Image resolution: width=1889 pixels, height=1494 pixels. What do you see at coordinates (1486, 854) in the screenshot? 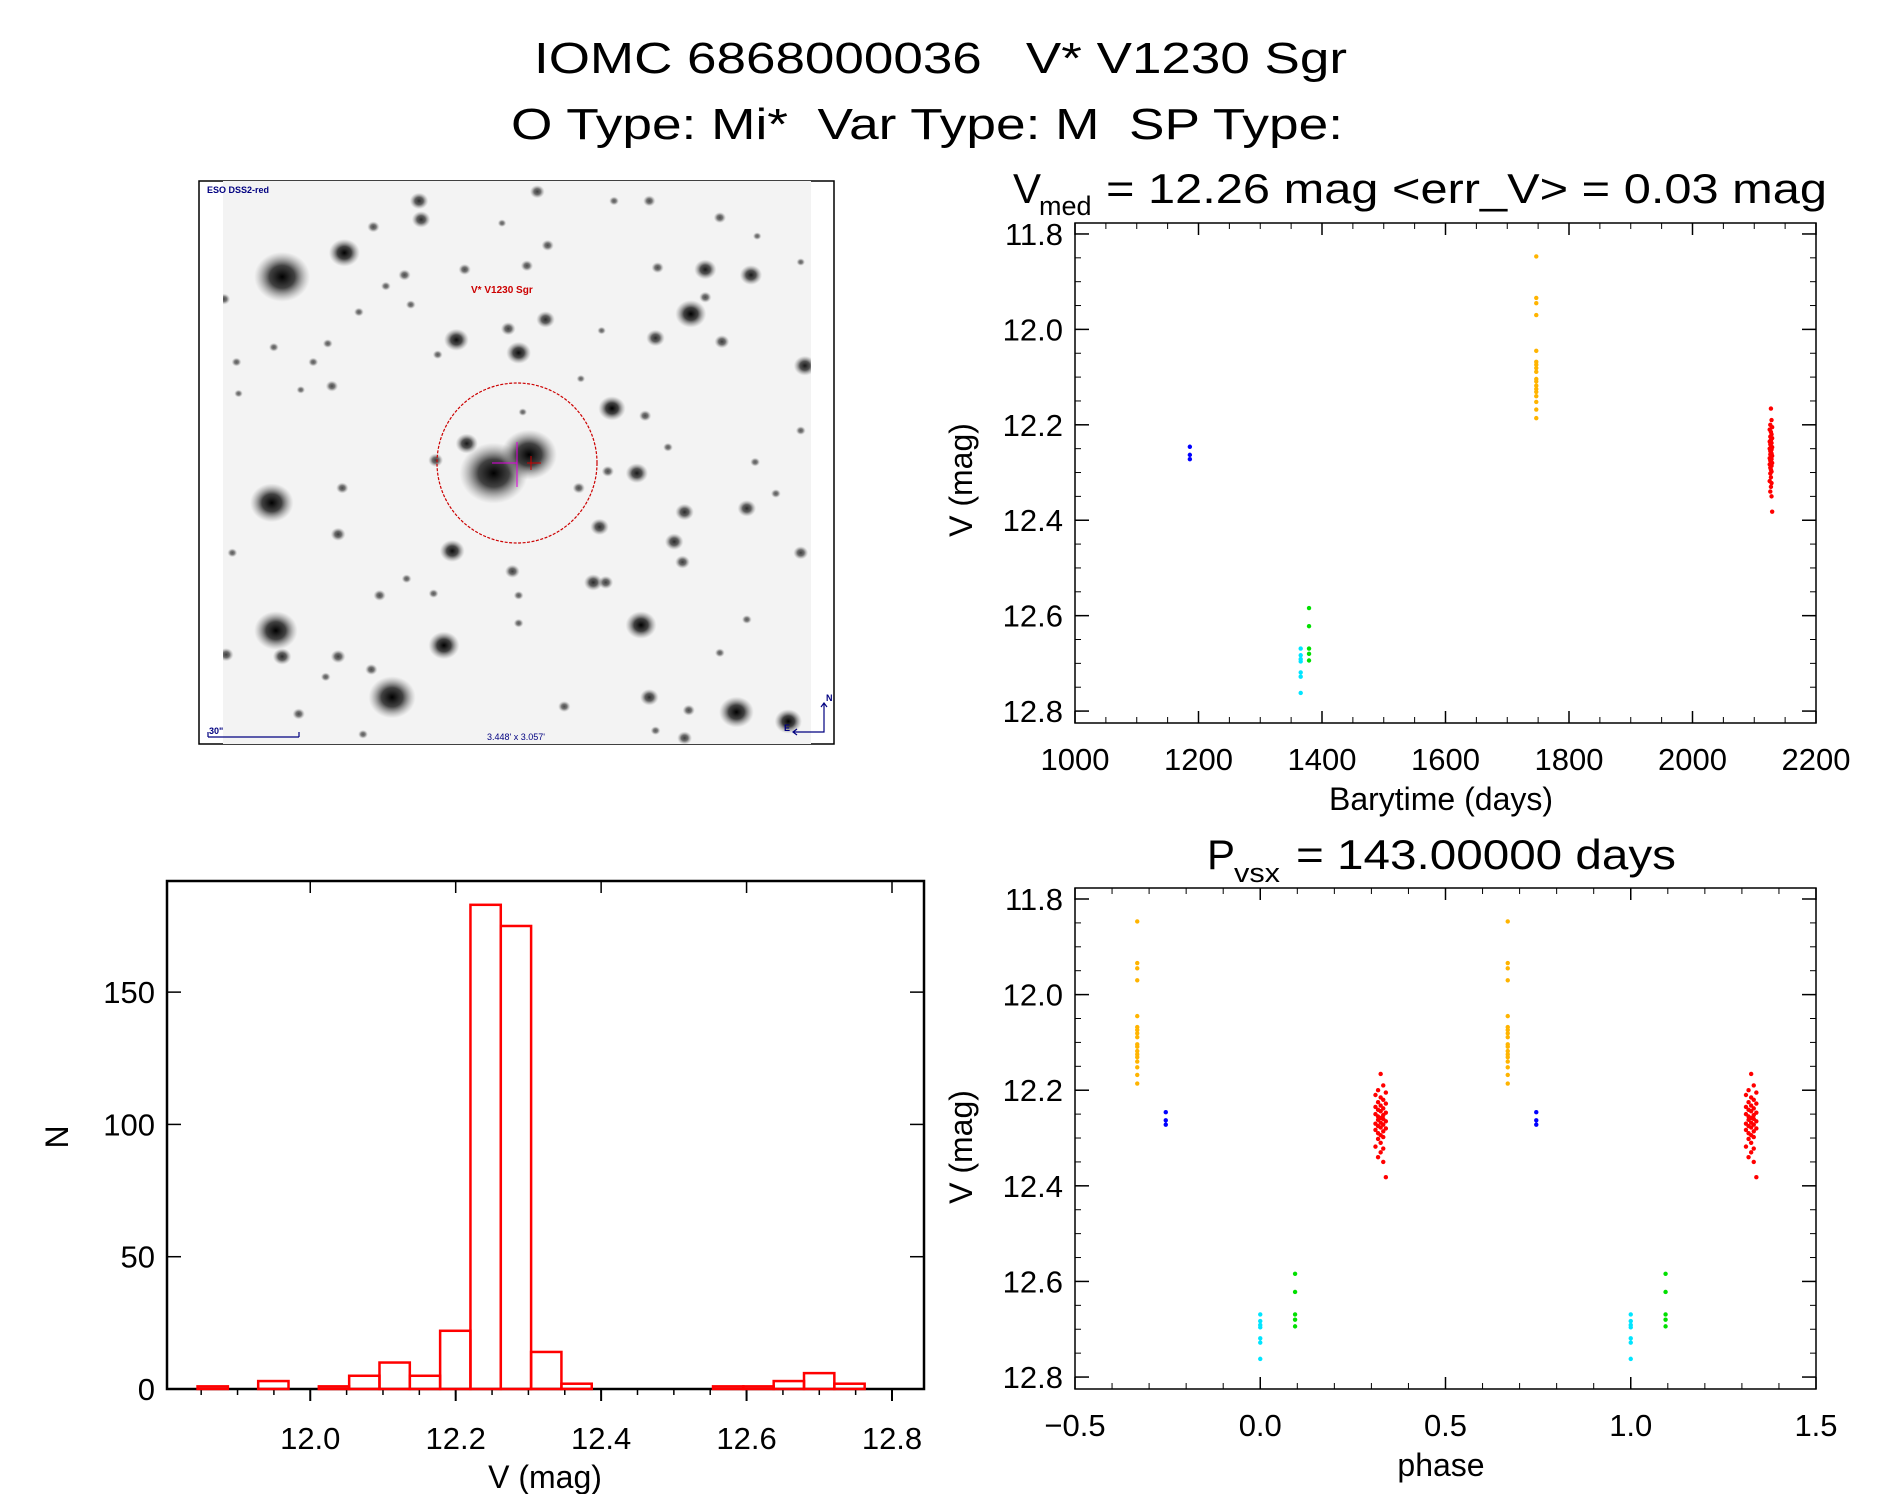
I see `phase-plot-title: = 143.00000 days` at bounding box center [1486, 854].